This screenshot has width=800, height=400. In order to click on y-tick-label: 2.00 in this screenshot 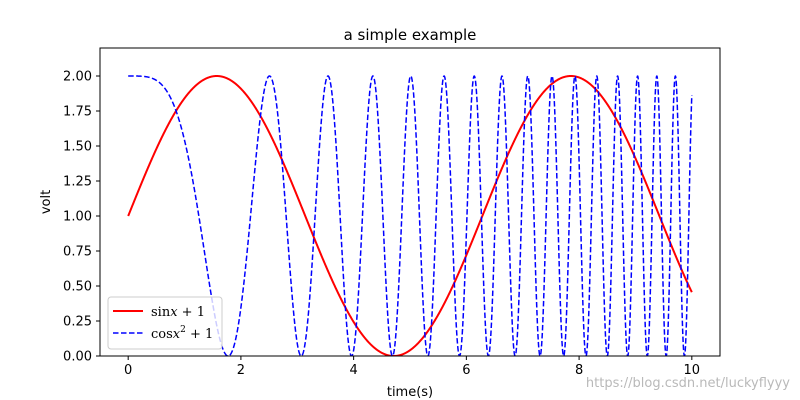, I will do `click(77, 77)`.